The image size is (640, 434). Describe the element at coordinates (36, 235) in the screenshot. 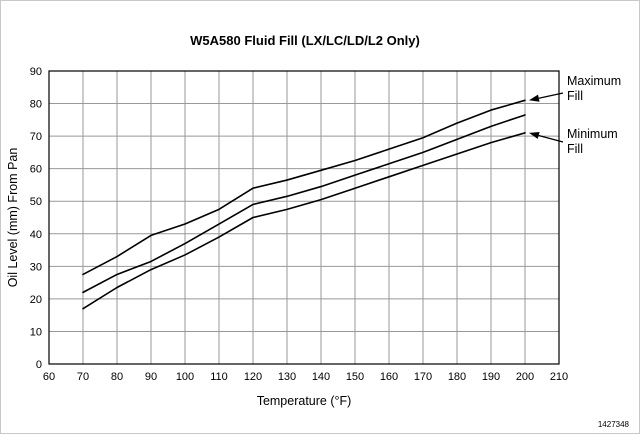

I see `y-tick-label: 40` at that location.